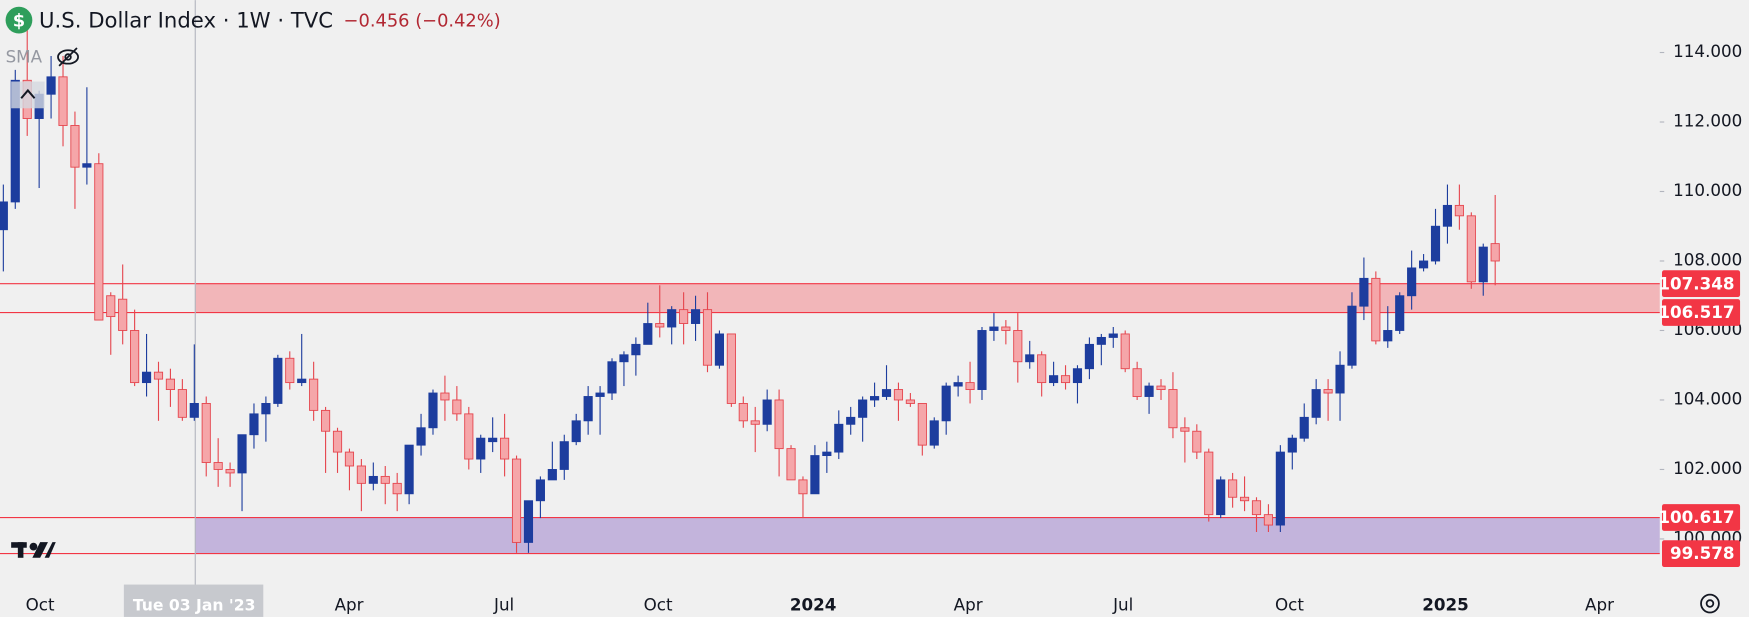  I want to click on y-tick-label: 114.000, so click(1707, 51).